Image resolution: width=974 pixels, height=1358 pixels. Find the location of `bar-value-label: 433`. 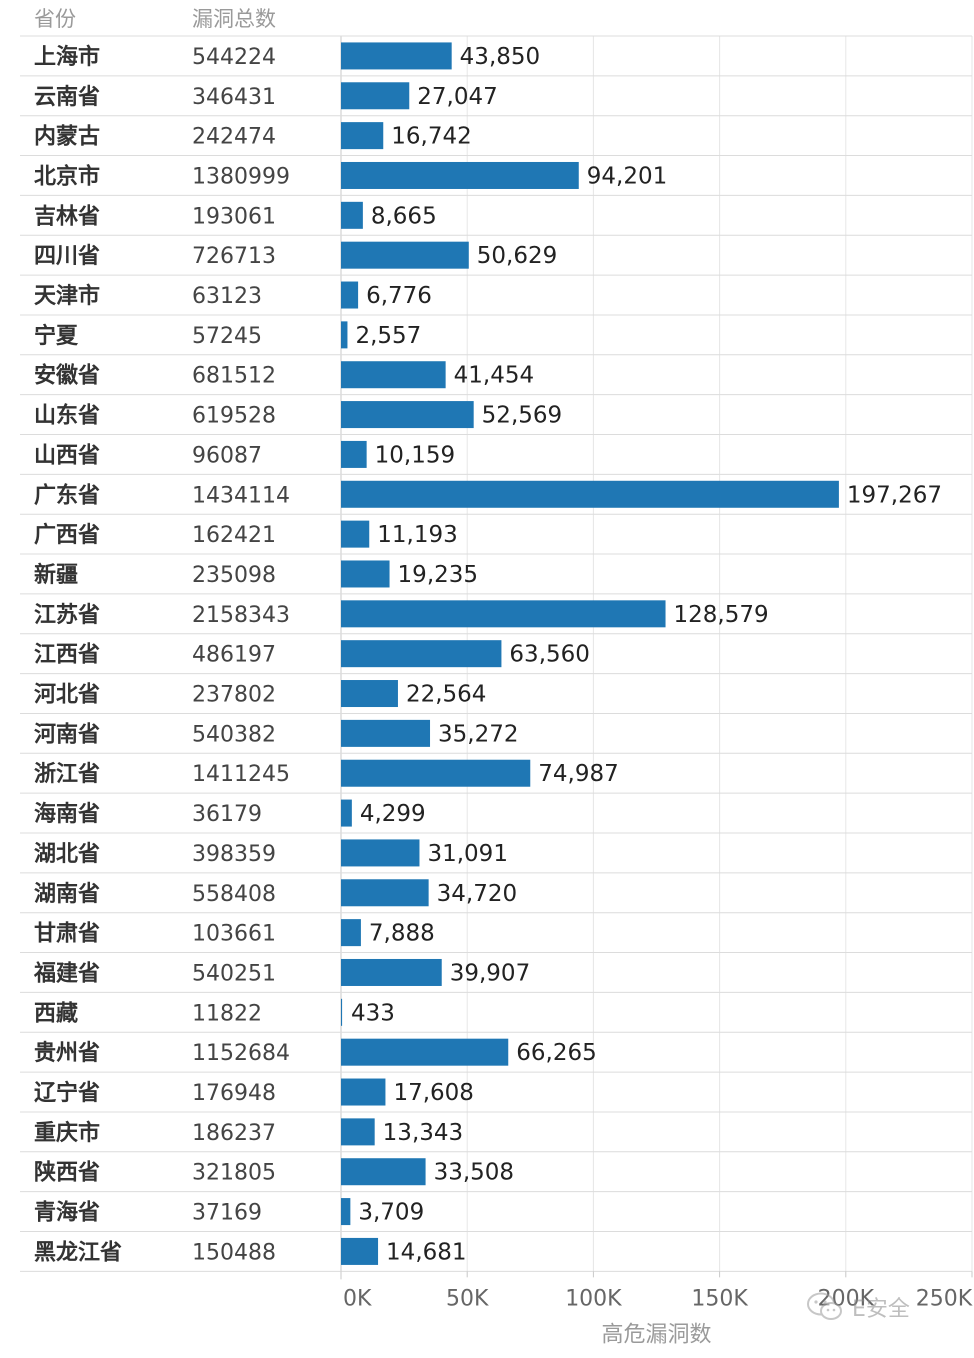

bar-value-label: 433 is located at coordinates (373, 1013).